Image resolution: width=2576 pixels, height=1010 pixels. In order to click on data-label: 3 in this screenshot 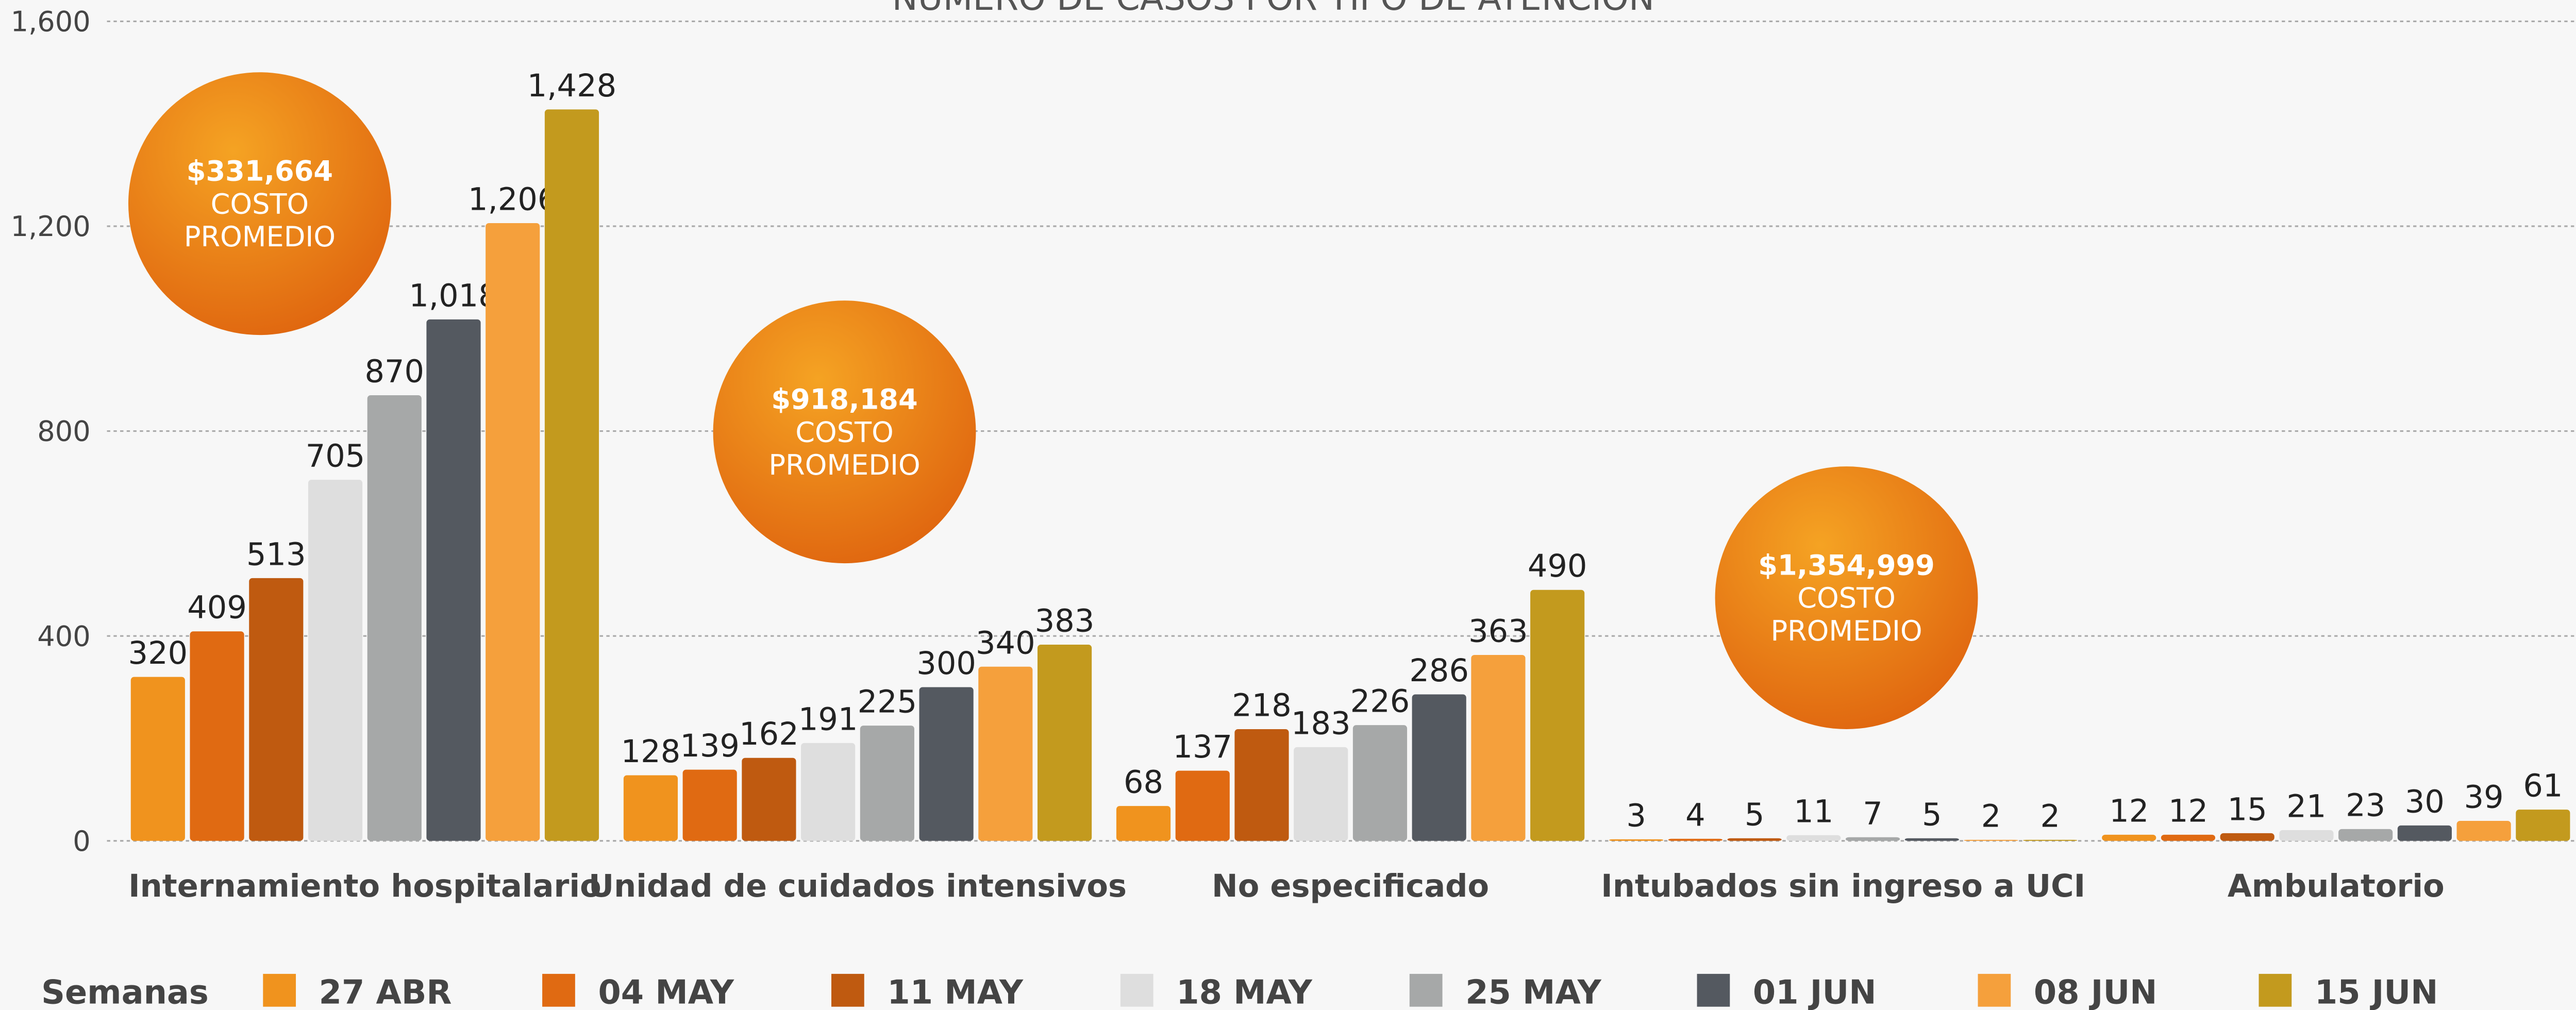, I will do `click(1636, 816)`.